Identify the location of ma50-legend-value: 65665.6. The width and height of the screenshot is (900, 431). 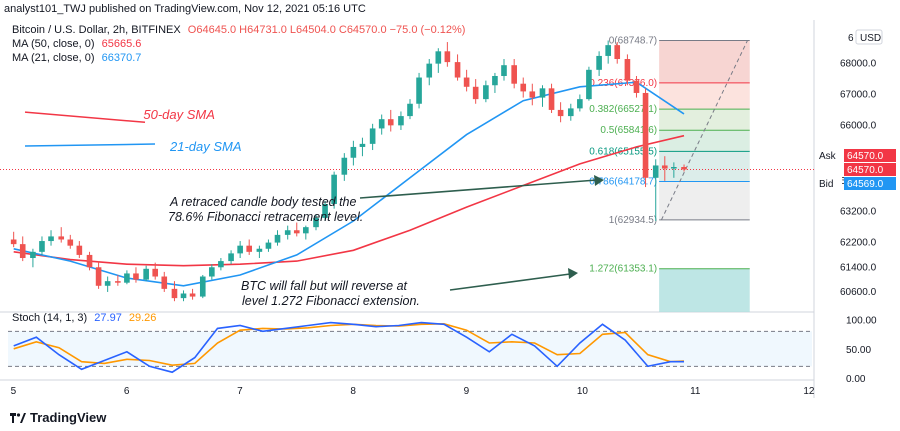
(121, 44).